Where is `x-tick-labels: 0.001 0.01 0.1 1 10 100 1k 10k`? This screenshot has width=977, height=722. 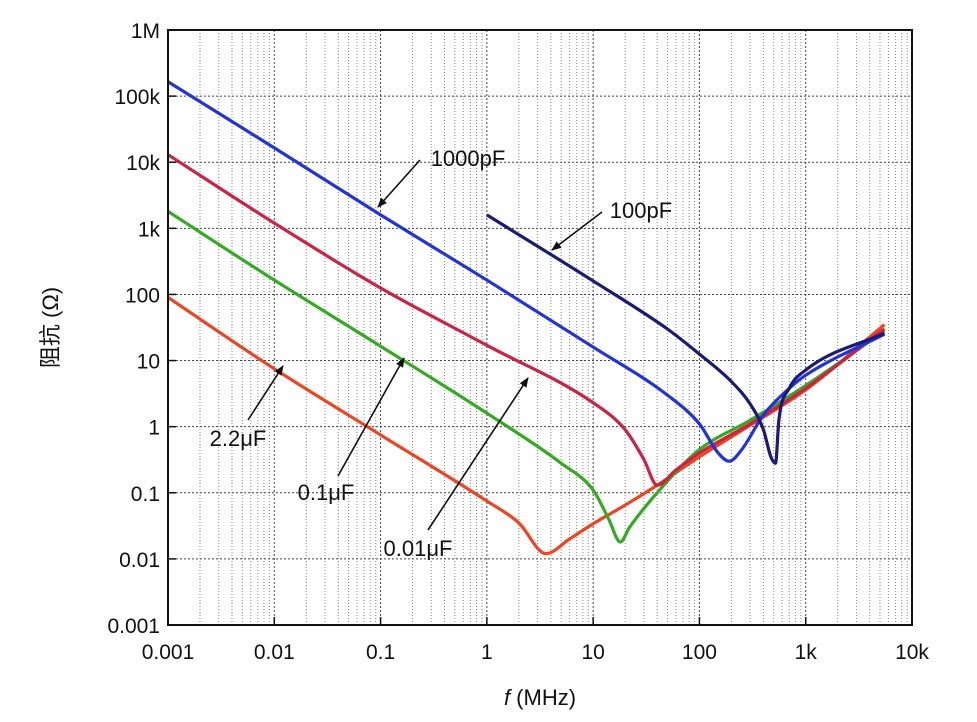
x-tick-labels: 0.001 0.01 0.1 1 10 100 1k 10k is located at coordinates (535, 640).